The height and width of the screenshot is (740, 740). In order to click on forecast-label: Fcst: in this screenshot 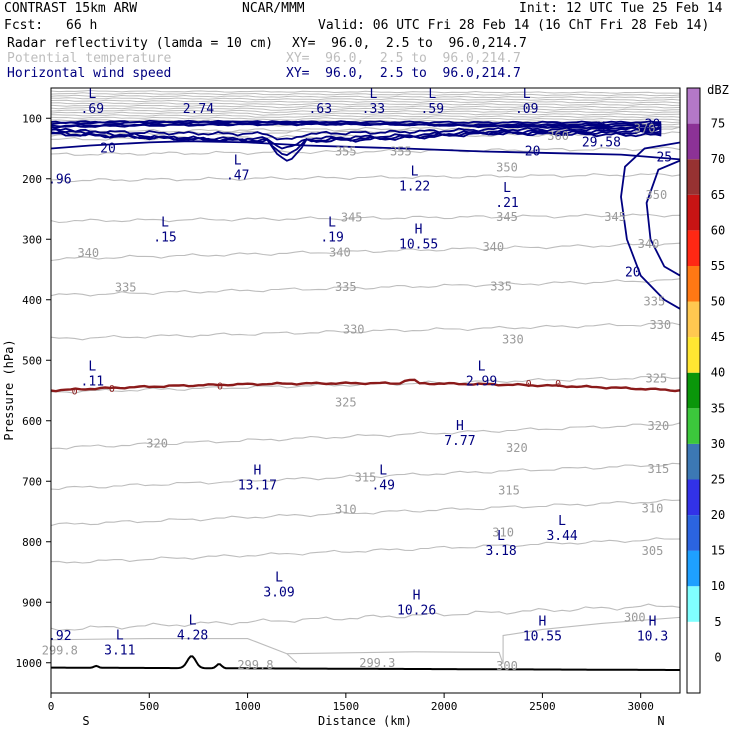, I will do `click(24, 25)`.